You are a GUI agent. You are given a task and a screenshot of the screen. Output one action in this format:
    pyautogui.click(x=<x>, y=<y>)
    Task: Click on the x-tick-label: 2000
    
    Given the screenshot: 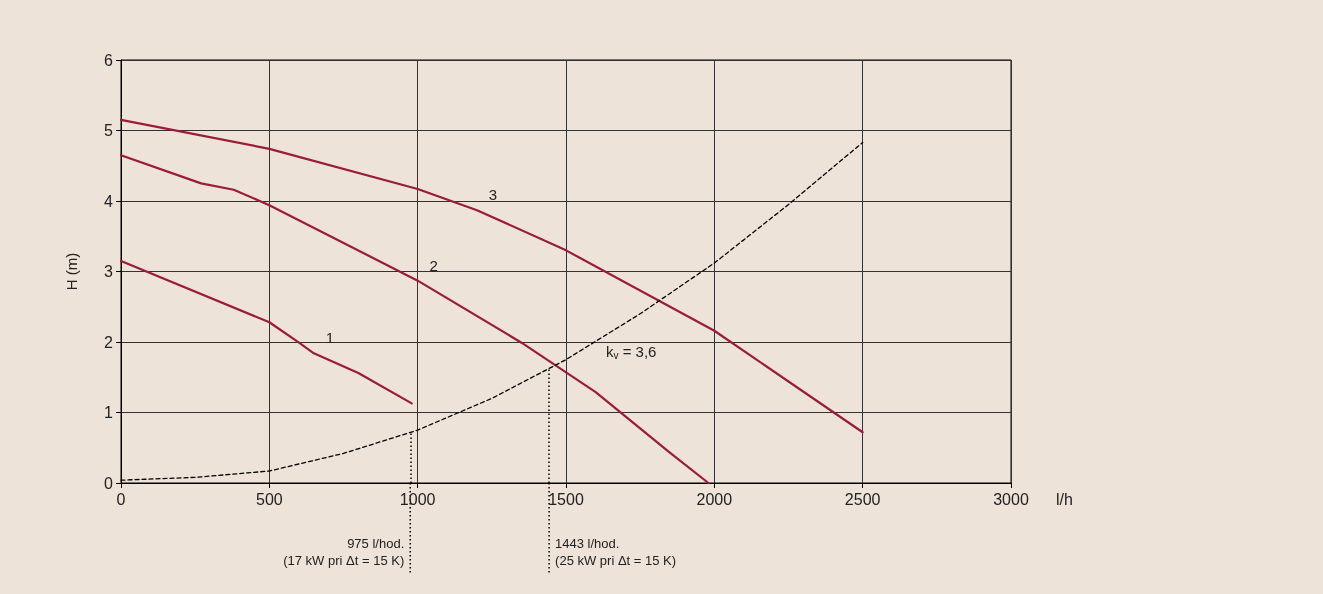 What is the action you would take?
    pyautogui.click(x=714, y=499)
    